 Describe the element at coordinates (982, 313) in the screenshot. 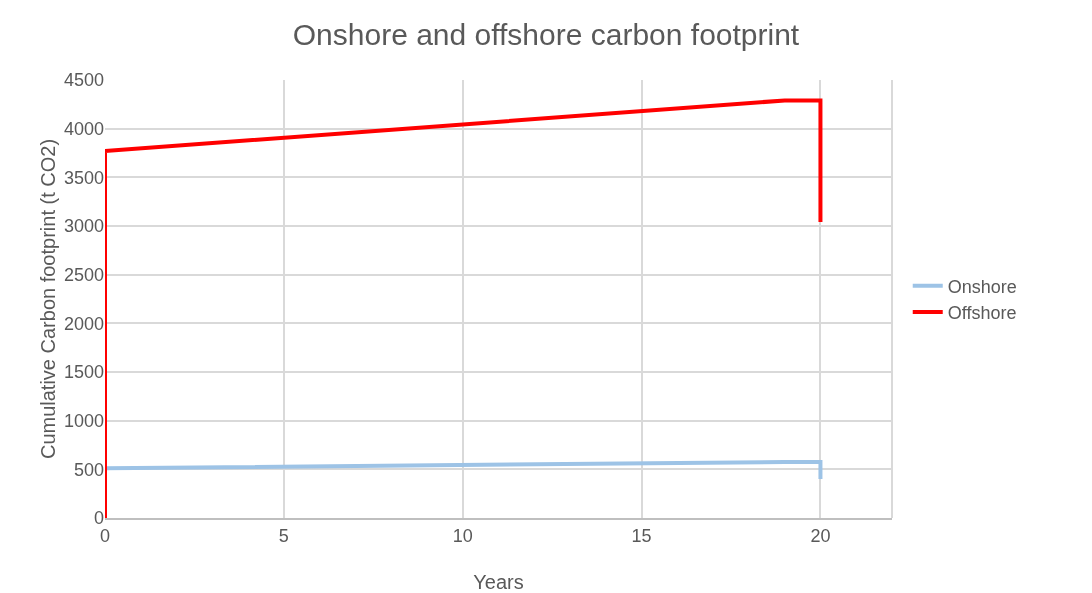

I see `legend-label: Offshore` at that location.